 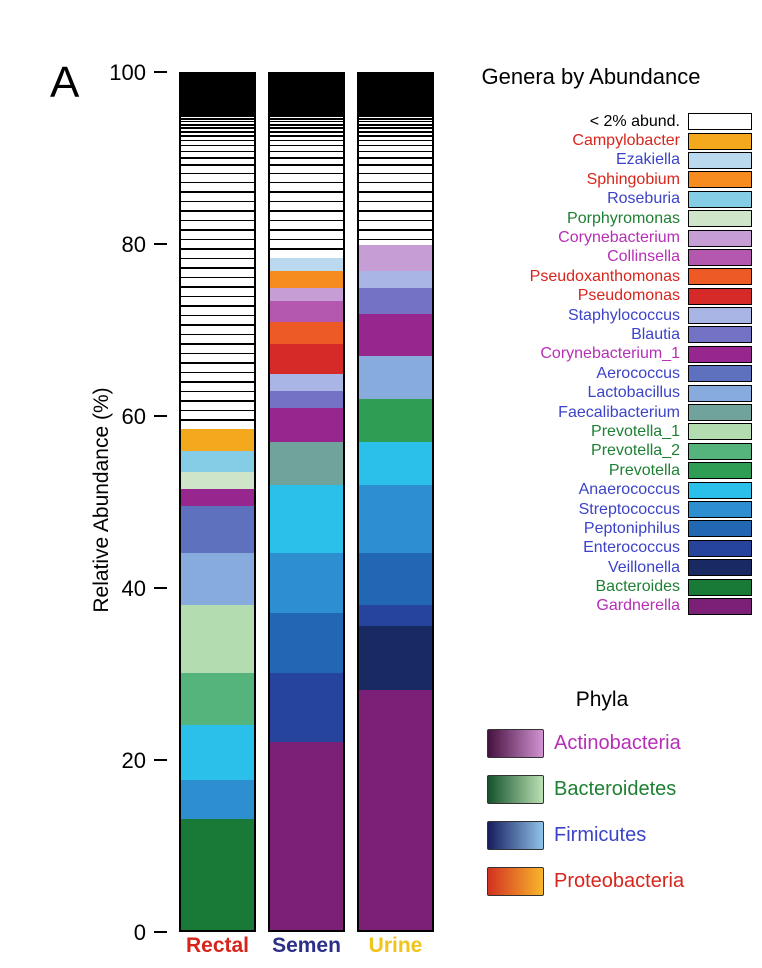 I want to click on bar-segment-enterococcus, so click(x=306, y=707).